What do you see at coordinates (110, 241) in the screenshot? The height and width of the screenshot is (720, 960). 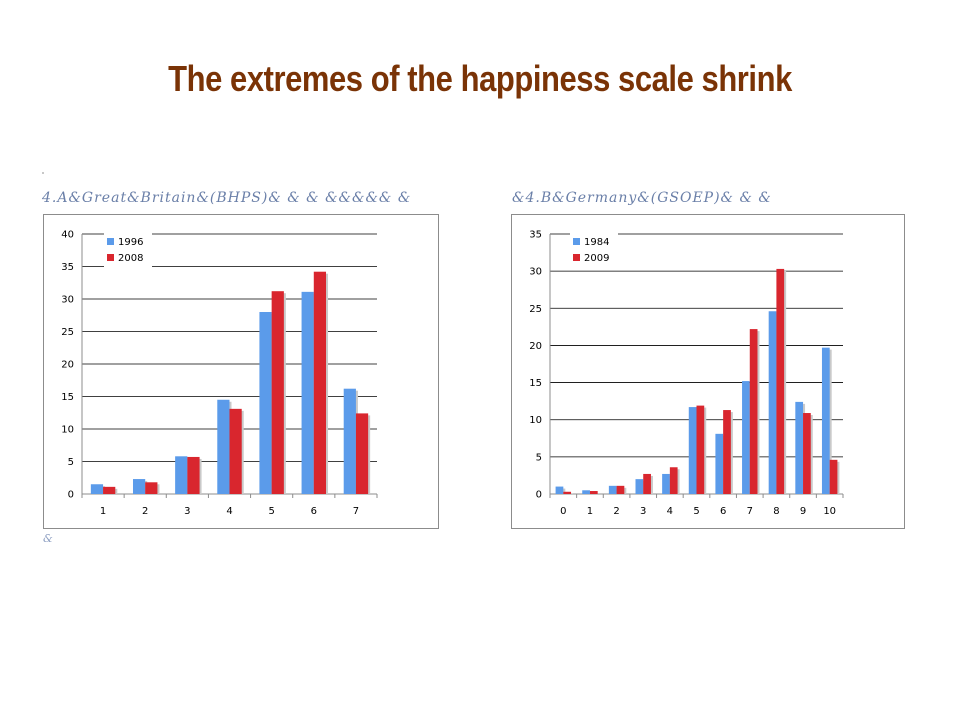 I see `legend-swatch-1996` at bounding box center [110, 241].